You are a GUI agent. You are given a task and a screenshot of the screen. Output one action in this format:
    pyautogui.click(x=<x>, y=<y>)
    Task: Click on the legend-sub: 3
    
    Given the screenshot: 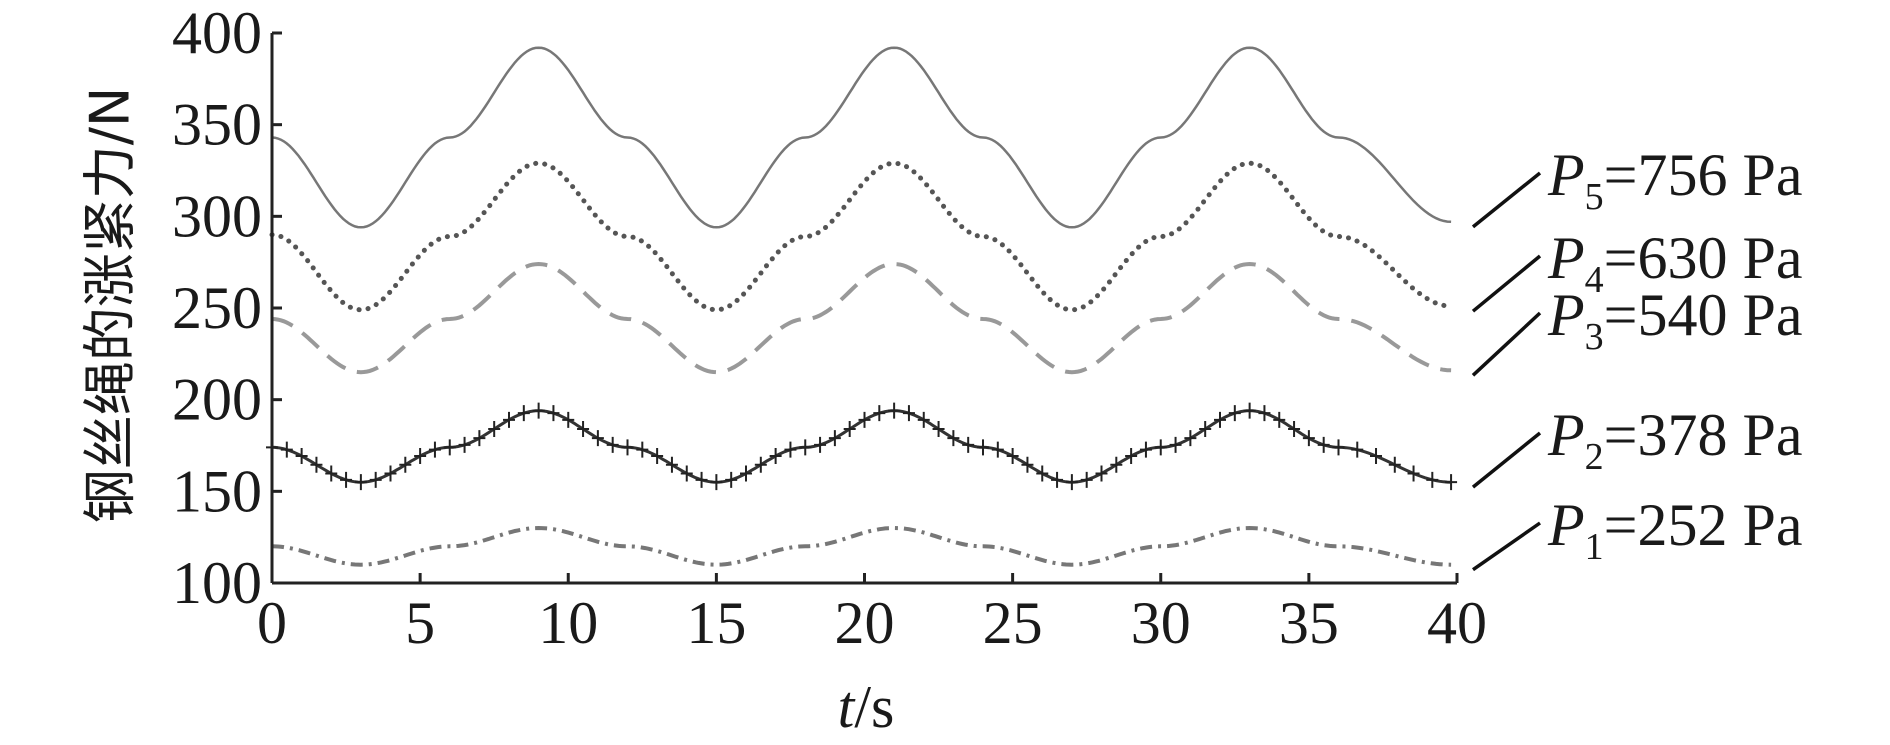 What is the action you would take?
    pyautogui.click(x=1594, y=337)
    